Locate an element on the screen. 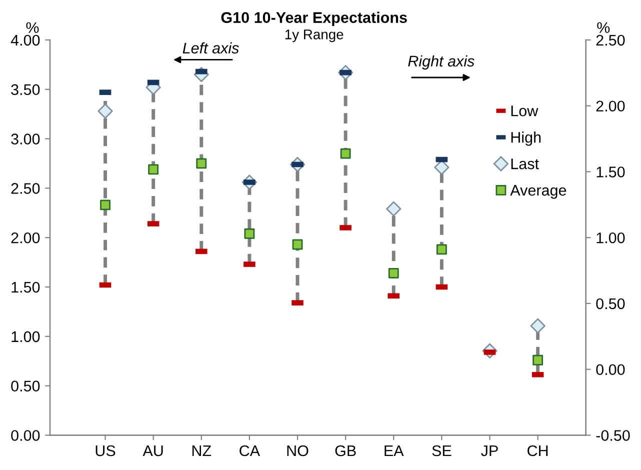  x-tick-label: SE is located at coordinates (442, 450).